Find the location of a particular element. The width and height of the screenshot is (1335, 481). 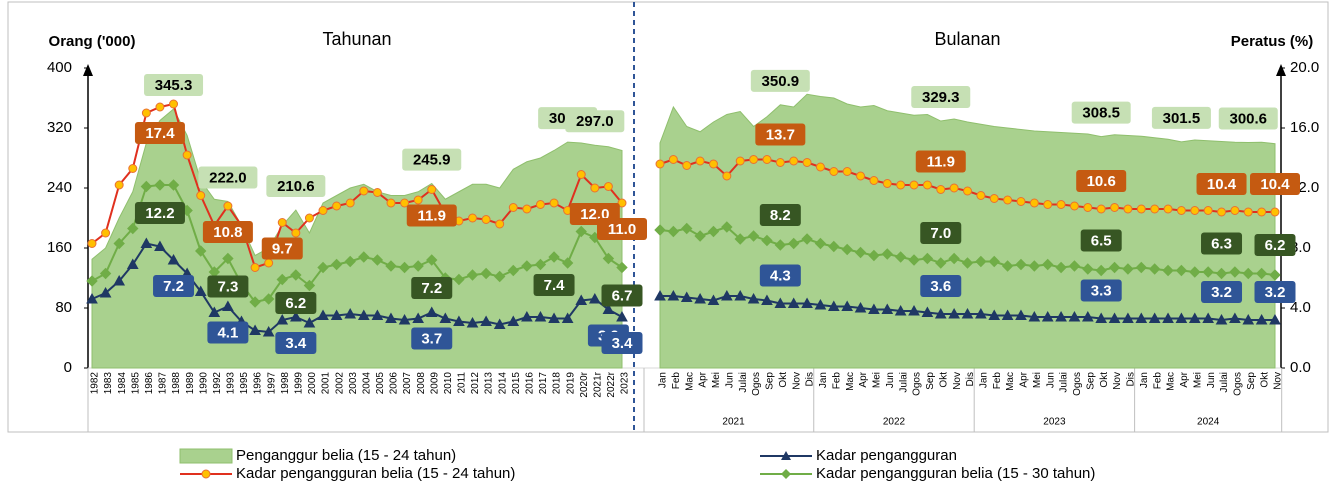

x-tick-label: 2010 is located at coordinates (448, 383).